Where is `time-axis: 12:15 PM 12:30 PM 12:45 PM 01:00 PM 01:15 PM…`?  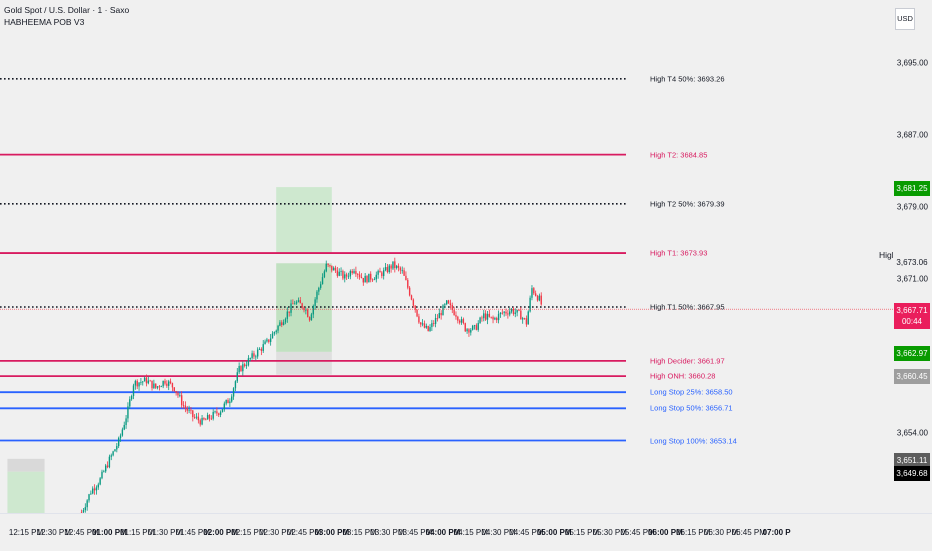
time-axis: 12:15 PM 12:30 PM 12:45 PM 01:00 PM 01:15 PM… is located at coordinates (466, 532).